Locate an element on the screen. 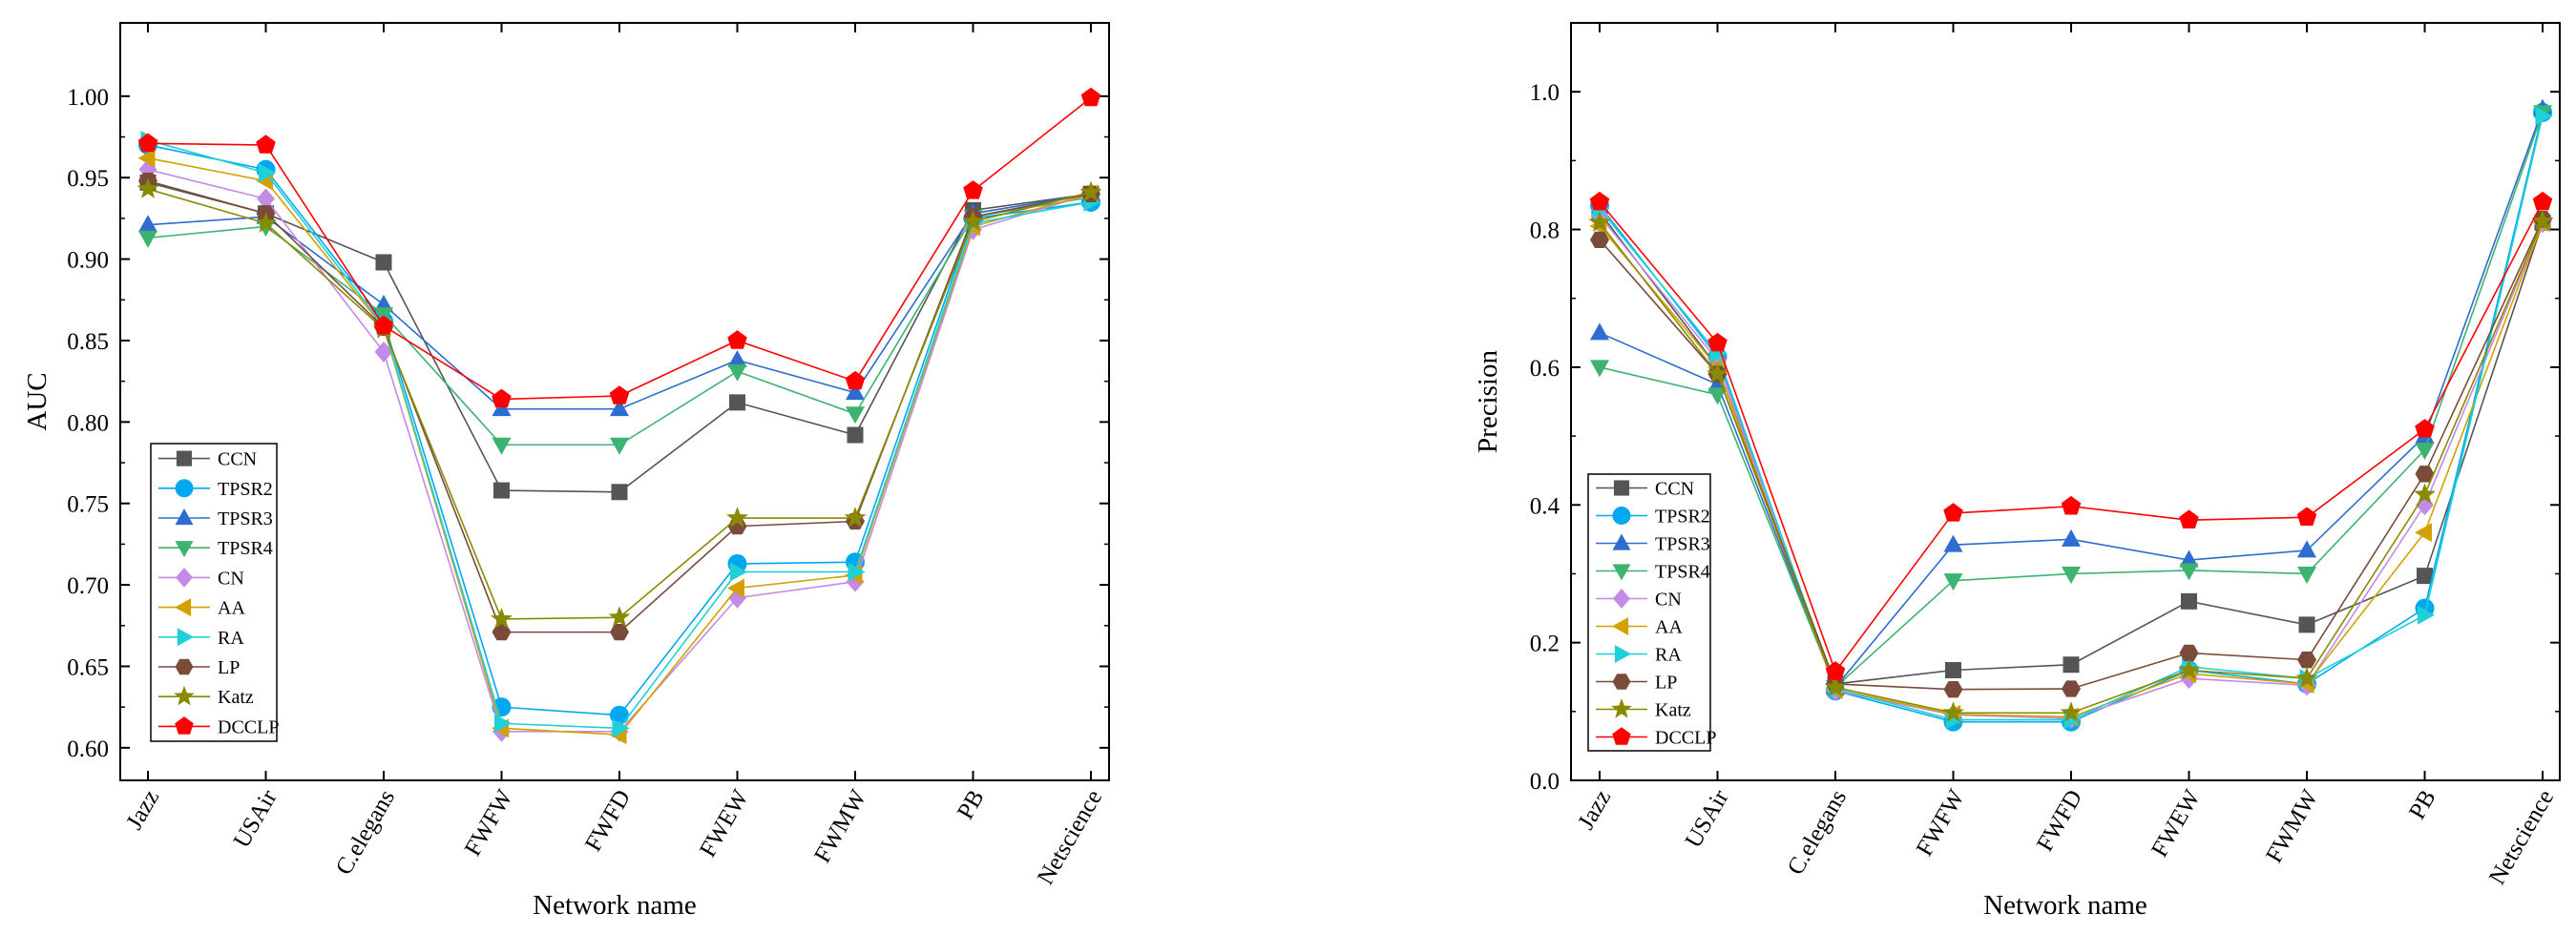 The width and height of the screenshot is (2576, 933). legend-label: CCN is located at coordinates (237, 459).